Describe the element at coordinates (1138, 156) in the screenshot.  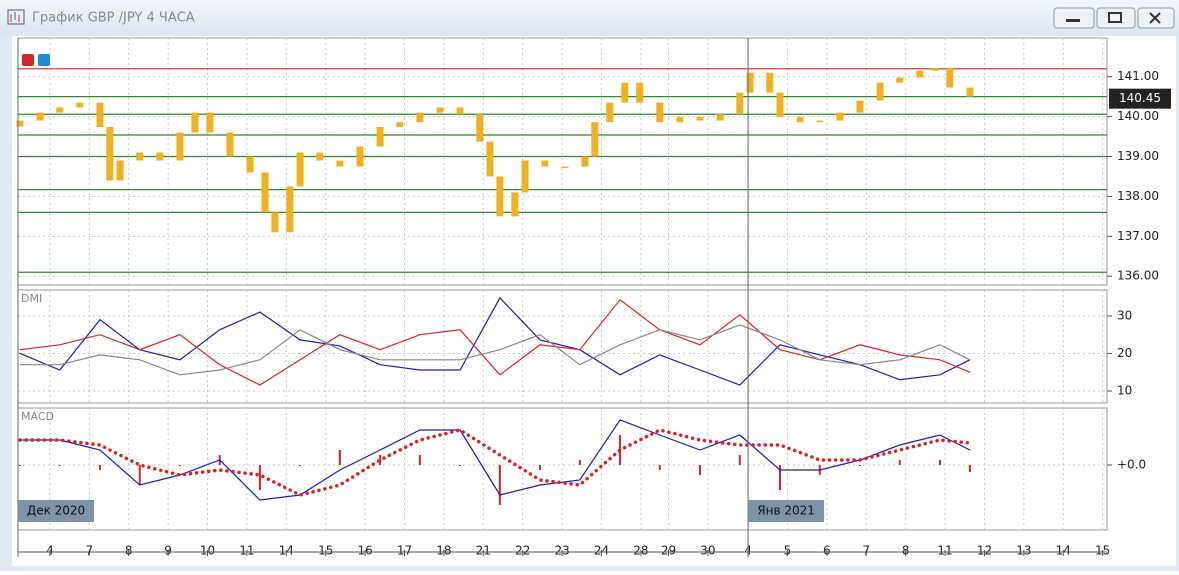
I see `y-tick-label: 139.00` at that location.